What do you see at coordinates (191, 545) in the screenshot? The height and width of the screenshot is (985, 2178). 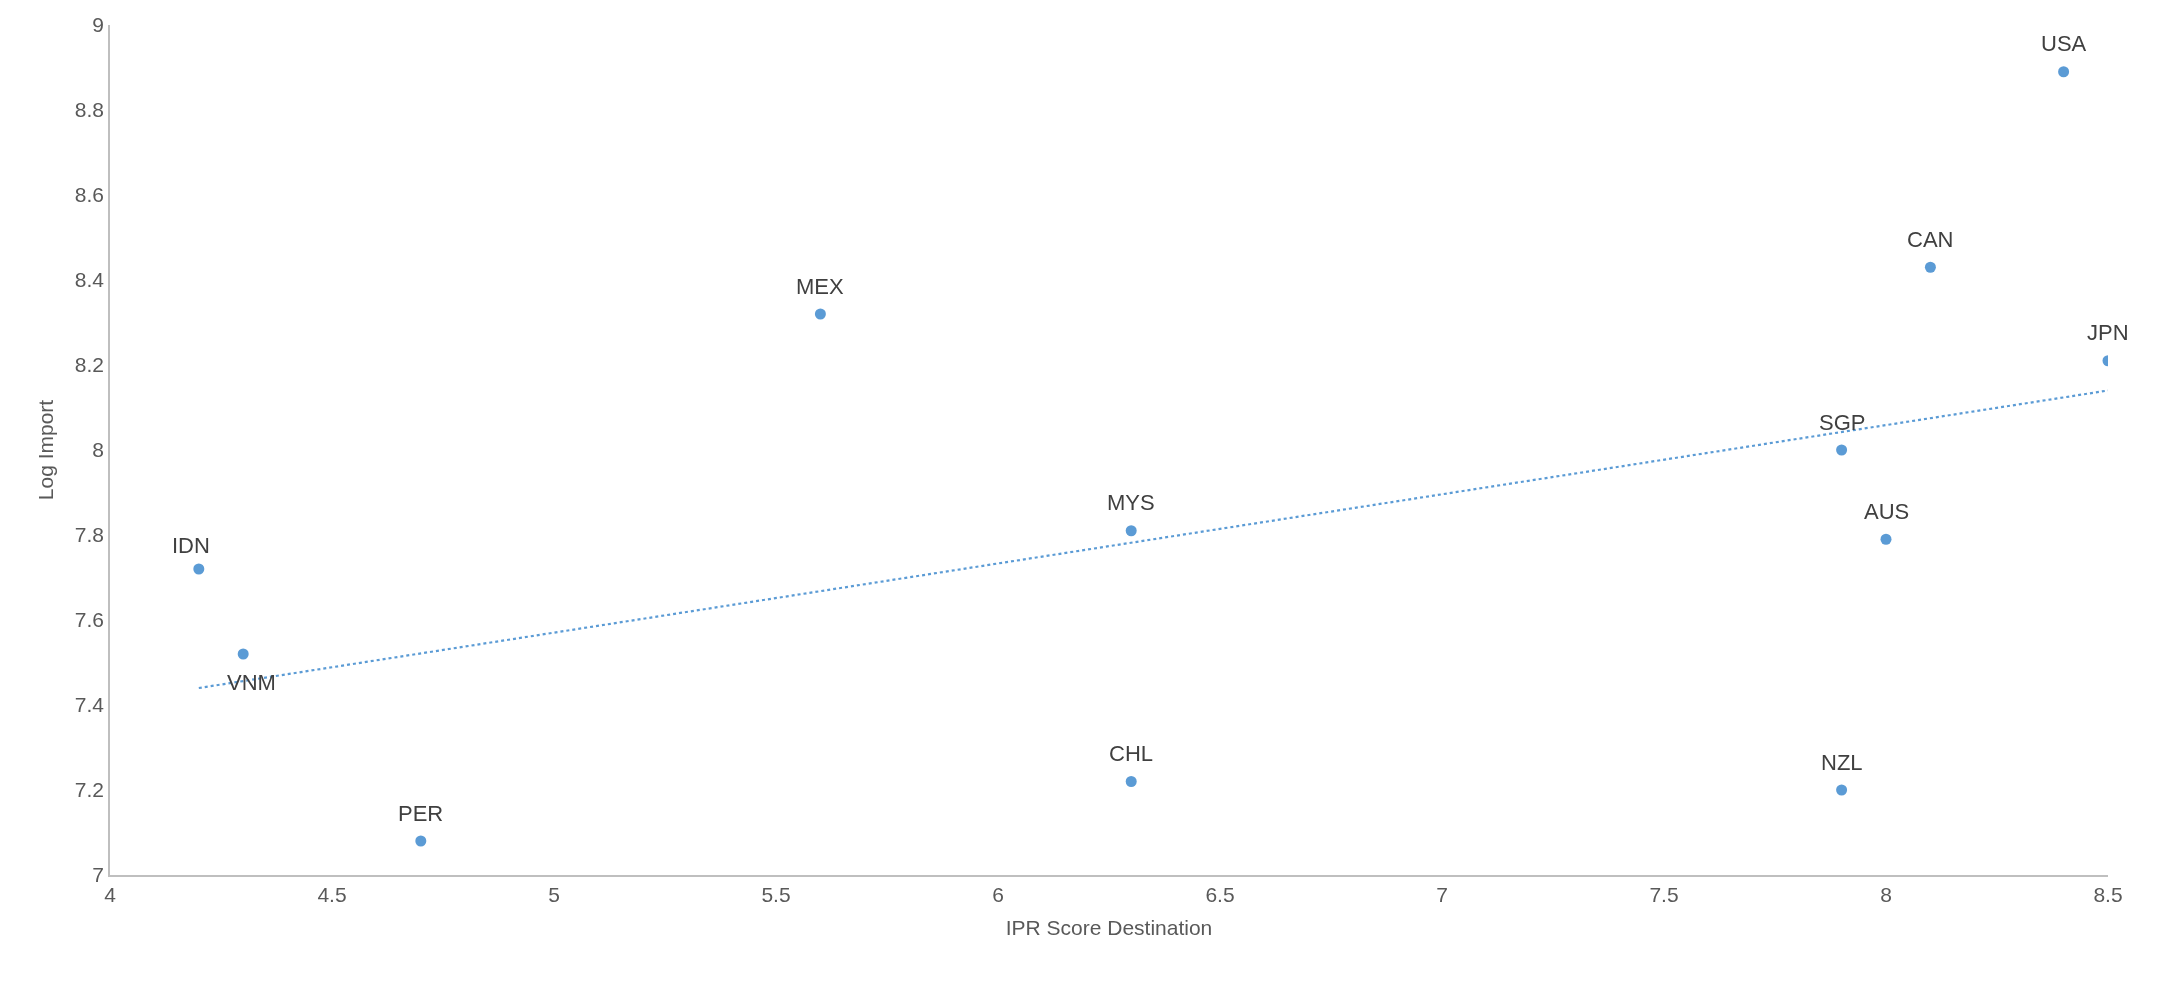 I see `annotation: IDN` at bounding box center [191, 545].